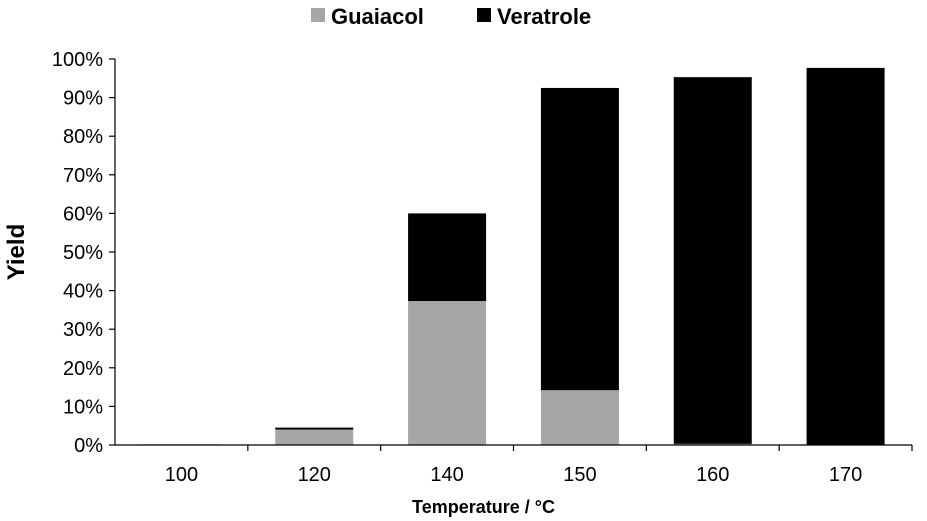 The height and width of the screenshot is (521, 927). What do you see at coordinates (314, 475) in the screenshot?
I see `x-tick-label: 120` at bounding box center [314, 475].